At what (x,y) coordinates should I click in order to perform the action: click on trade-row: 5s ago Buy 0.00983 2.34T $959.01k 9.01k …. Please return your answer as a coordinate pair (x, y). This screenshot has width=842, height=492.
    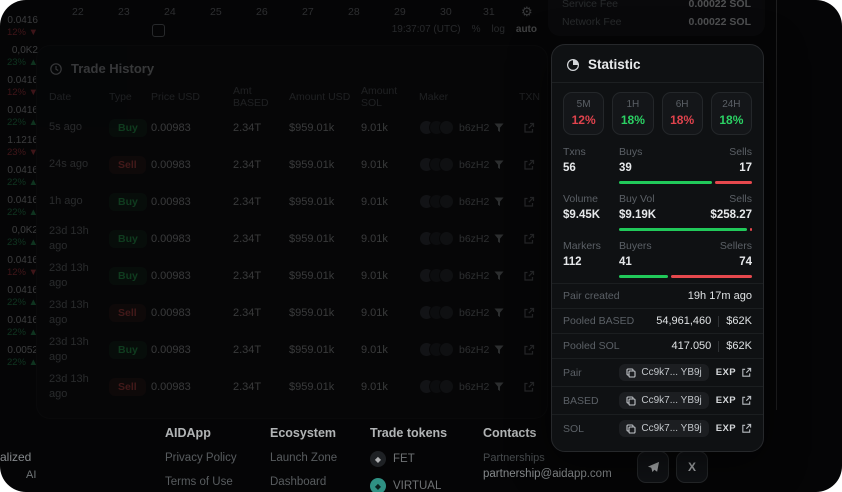
    Looking at the image, I should click on (292, 127).